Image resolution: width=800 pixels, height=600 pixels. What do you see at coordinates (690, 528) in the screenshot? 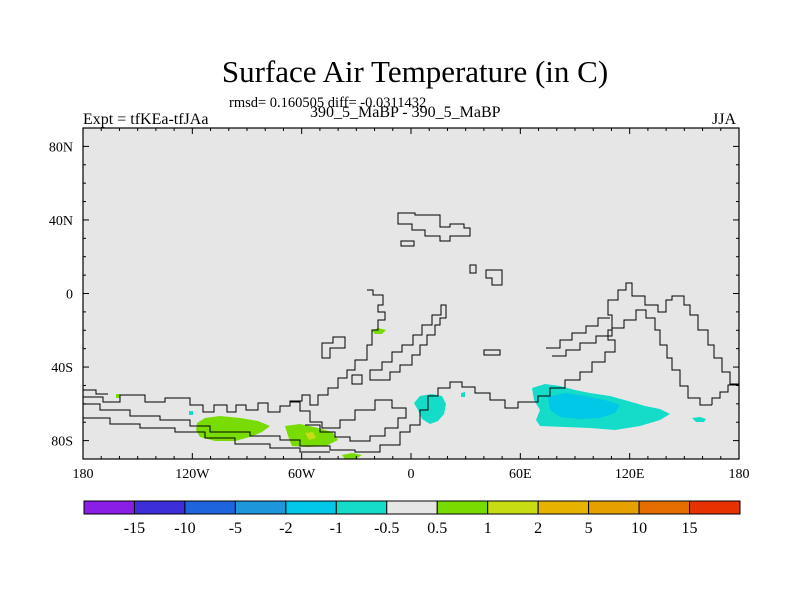
I see `colorbar-label: 15` at bounding box center [690, 528].